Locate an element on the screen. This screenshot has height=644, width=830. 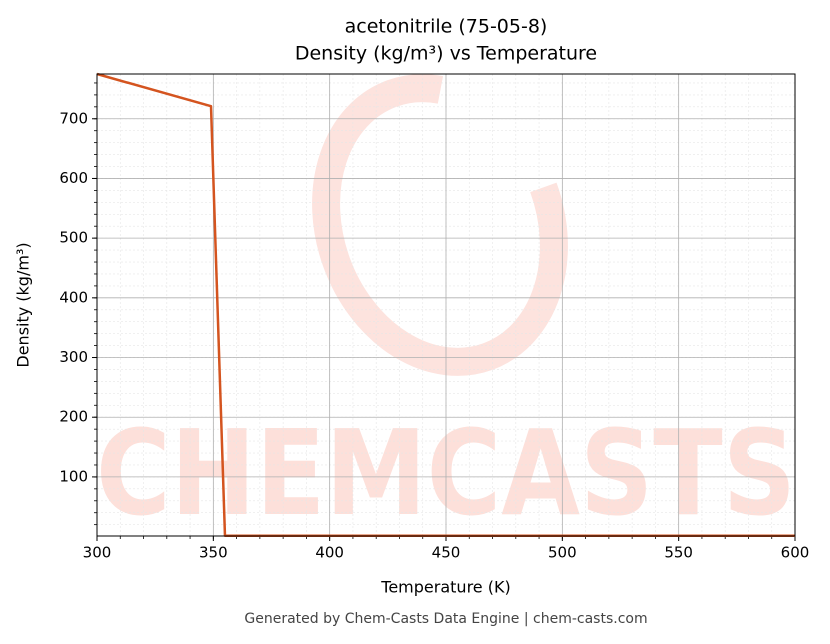
x-tick-label: 500 is located at coordinates (562, 553).